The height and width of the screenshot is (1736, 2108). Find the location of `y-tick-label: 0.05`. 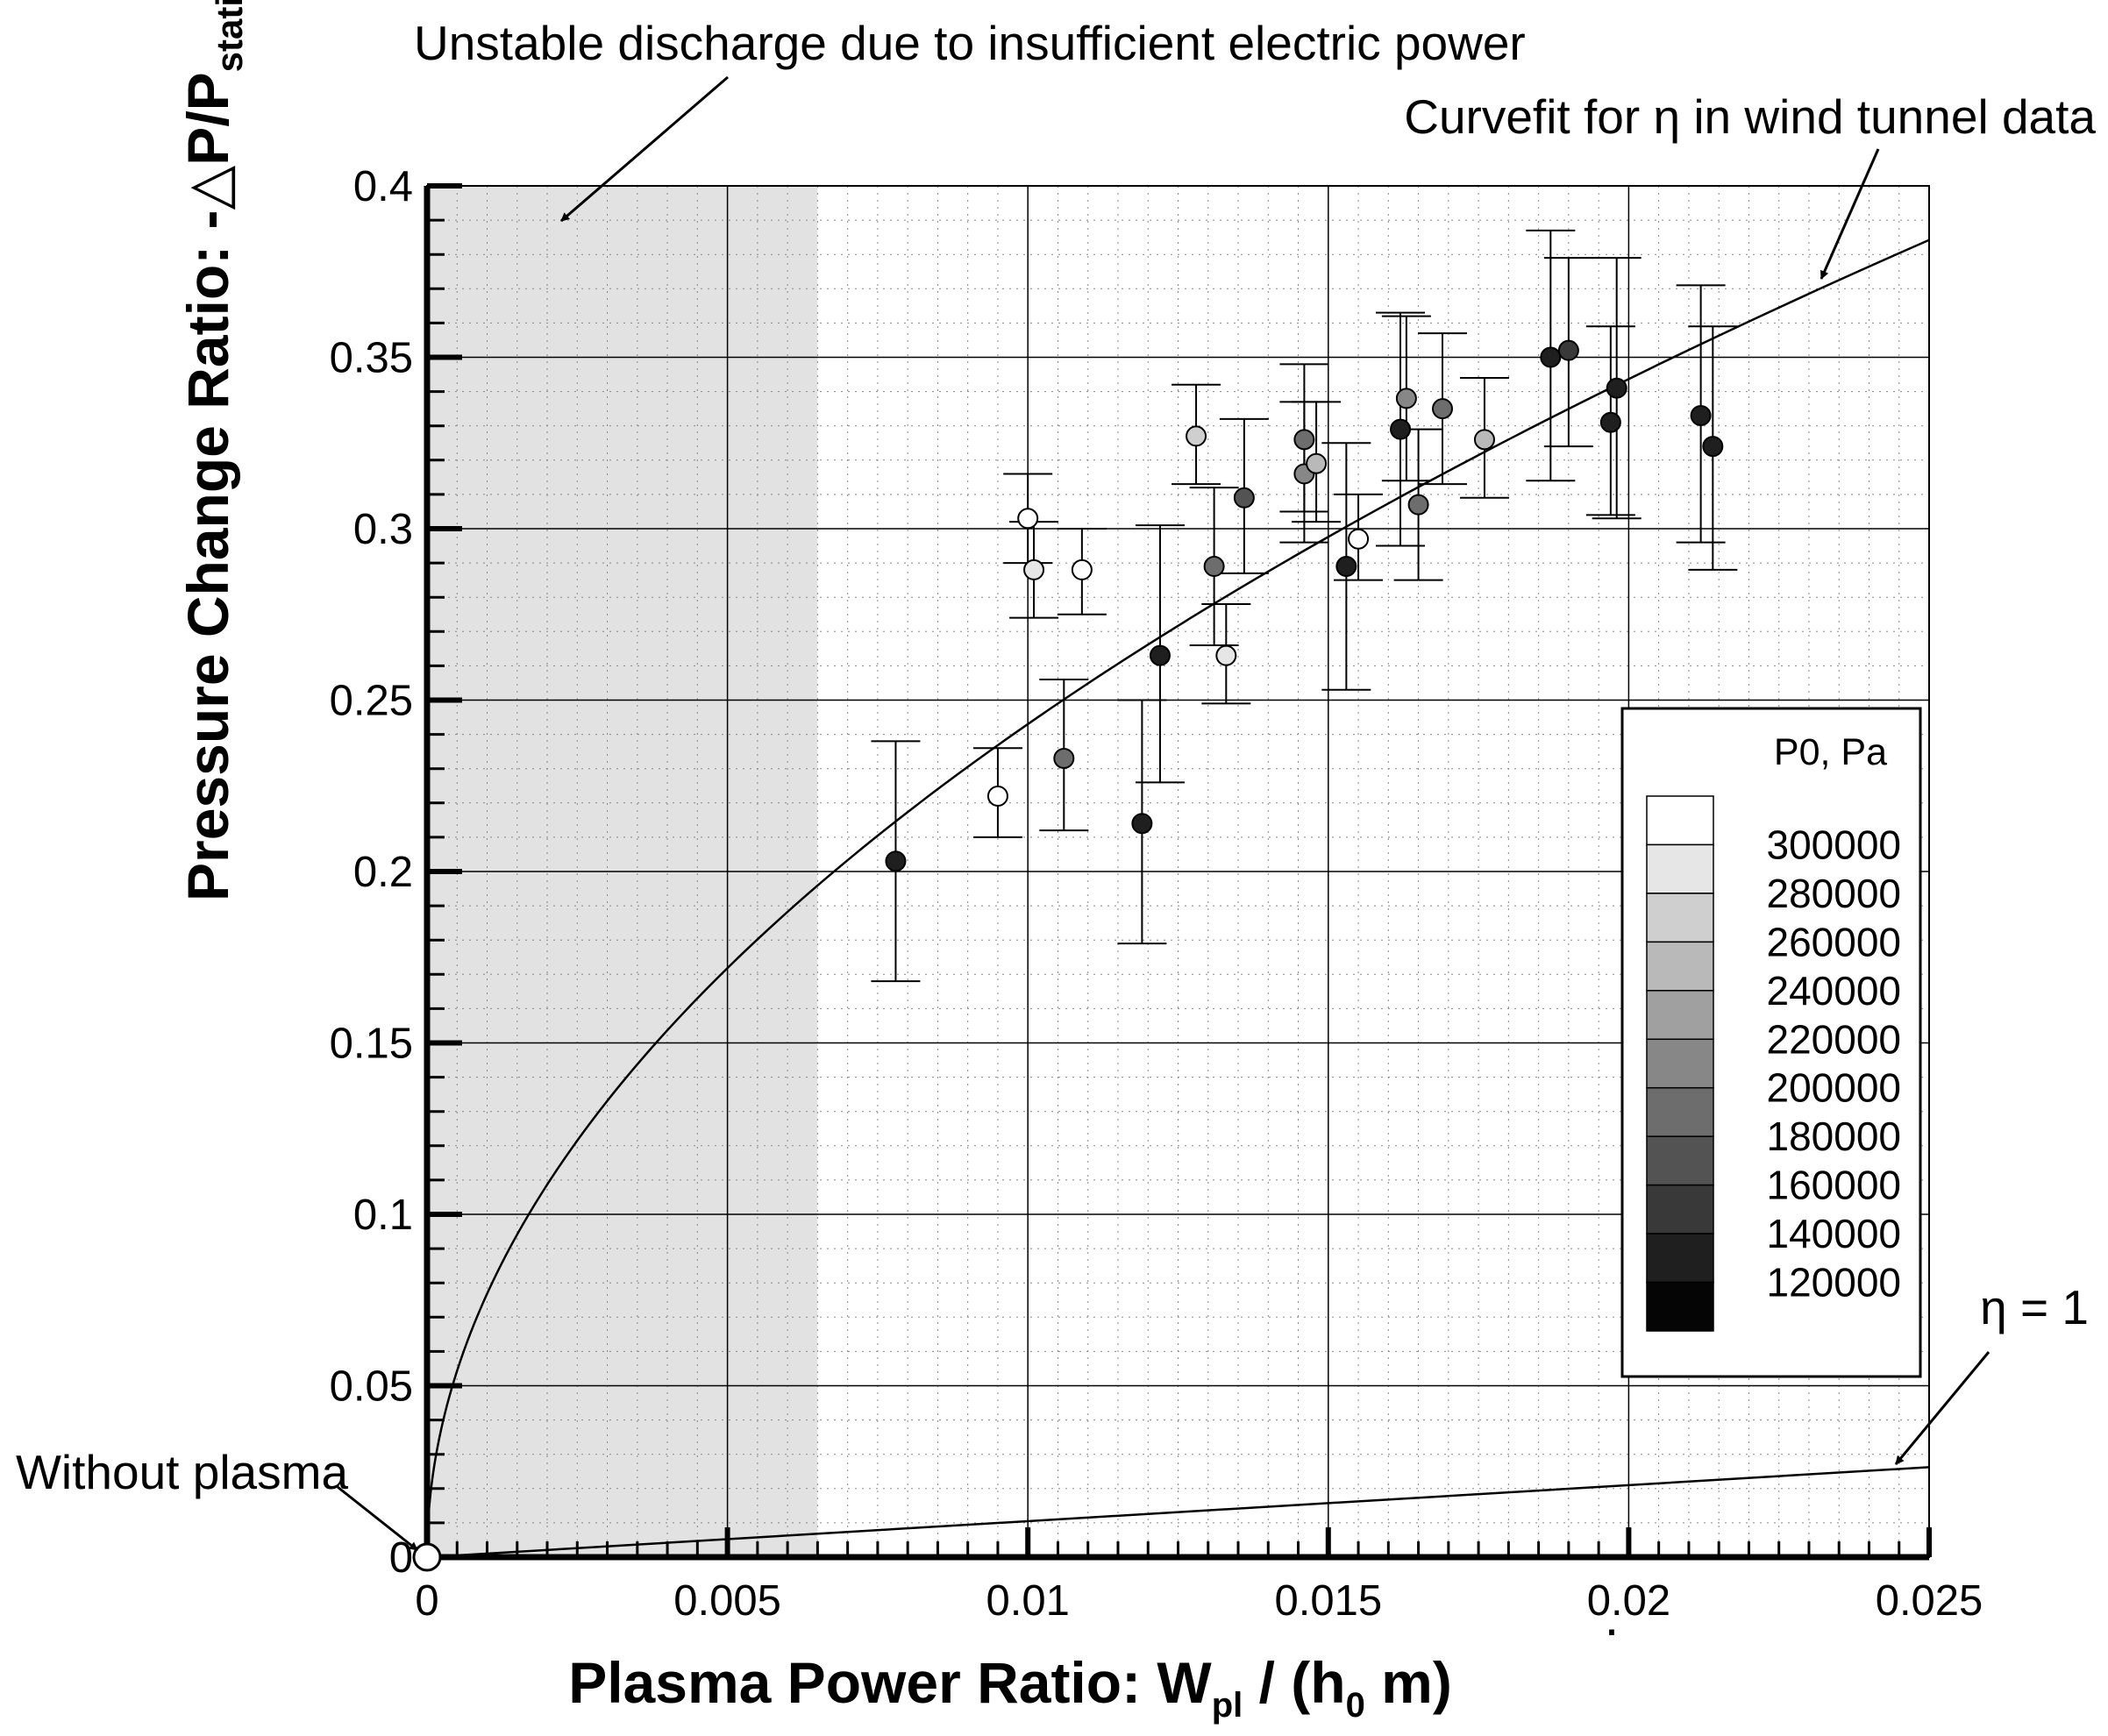

y-tick-label: 0.05 is located at coordinates (371, 1387).